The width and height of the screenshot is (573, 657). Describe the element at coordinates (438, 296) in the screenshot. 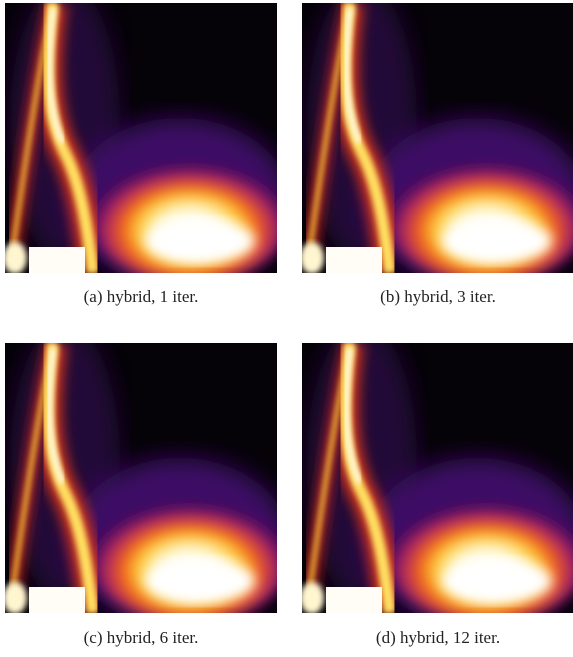

I see `caption: (b) hybrid, 3 iter.` at that location.